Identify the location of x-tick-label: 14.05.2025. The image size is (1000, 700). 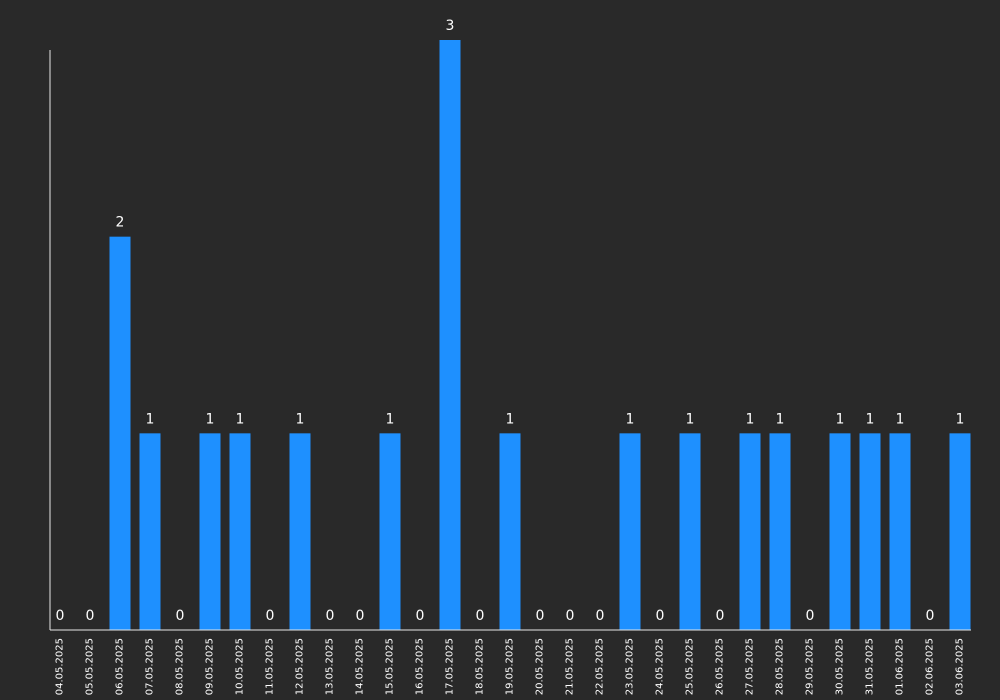
(360, 666).